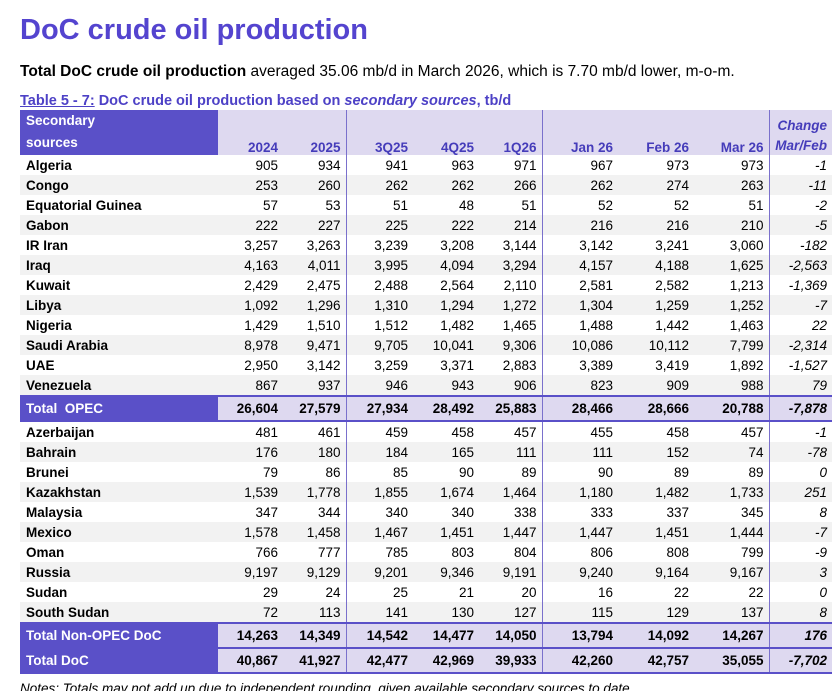 This screenshot has height=691, width=835. Describe the element at coordinates (379, 492) in the screenshot. I see `cell-3q25: 1,855` at that location.